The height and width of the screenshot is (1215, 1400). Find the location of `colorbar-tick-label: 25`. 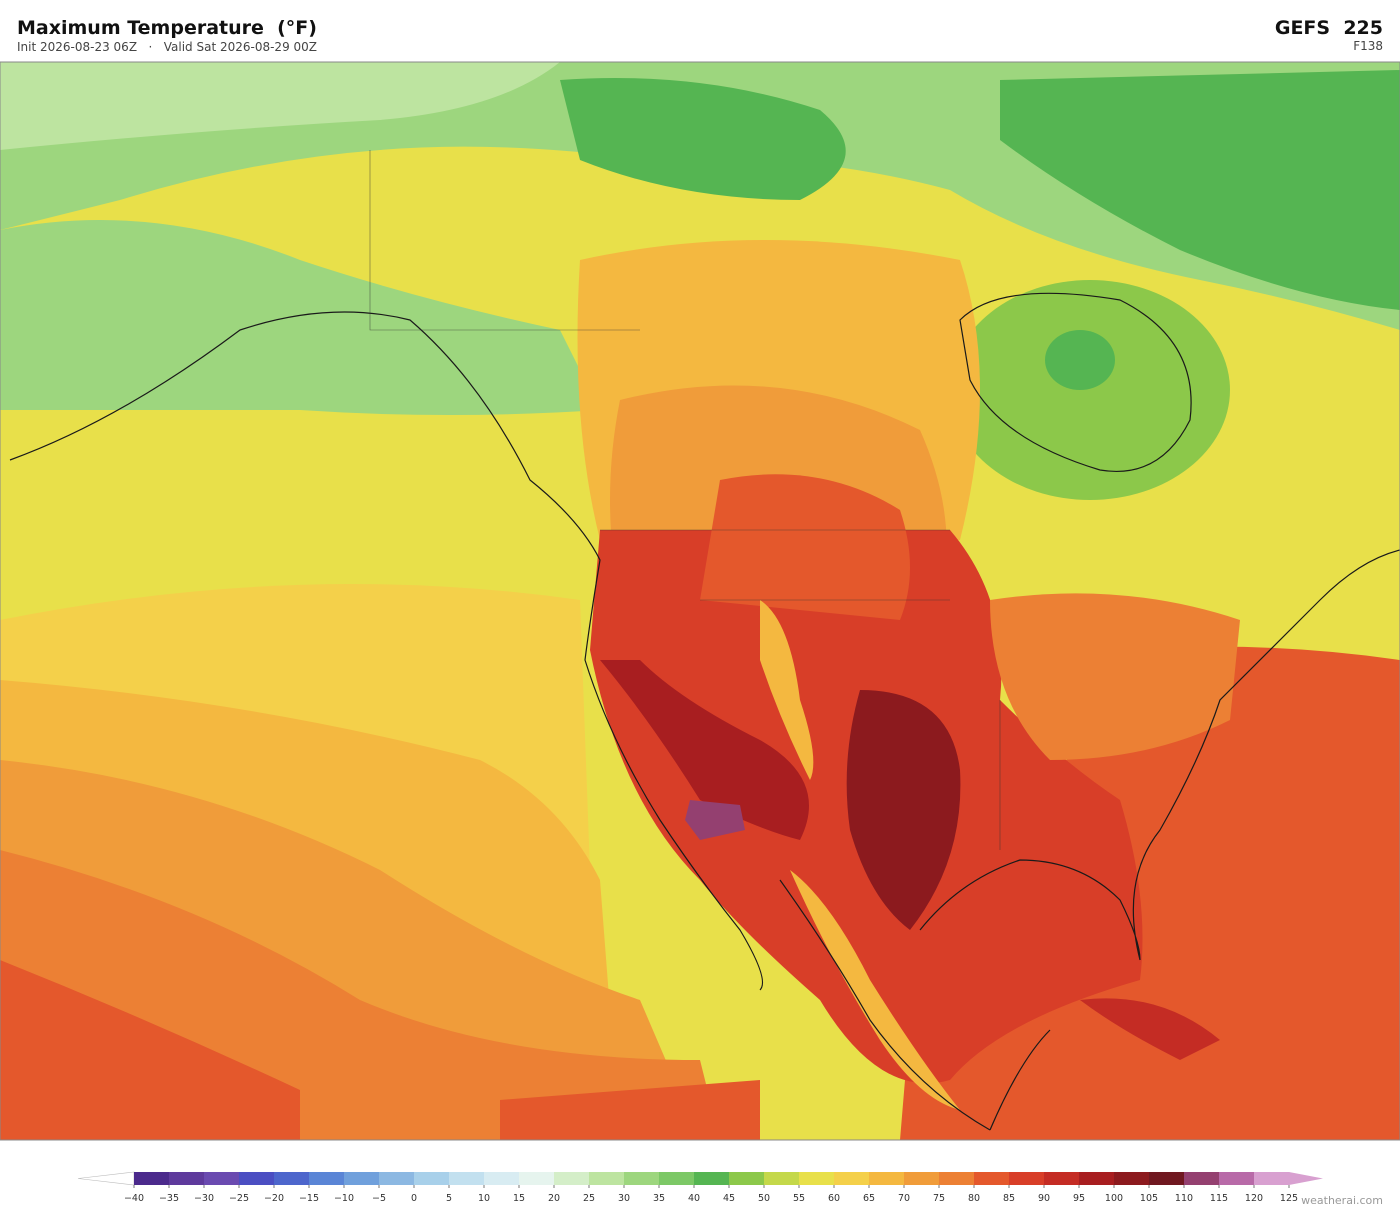

colorbar-tick-label: 25 is located at coordinates (589, 1198).